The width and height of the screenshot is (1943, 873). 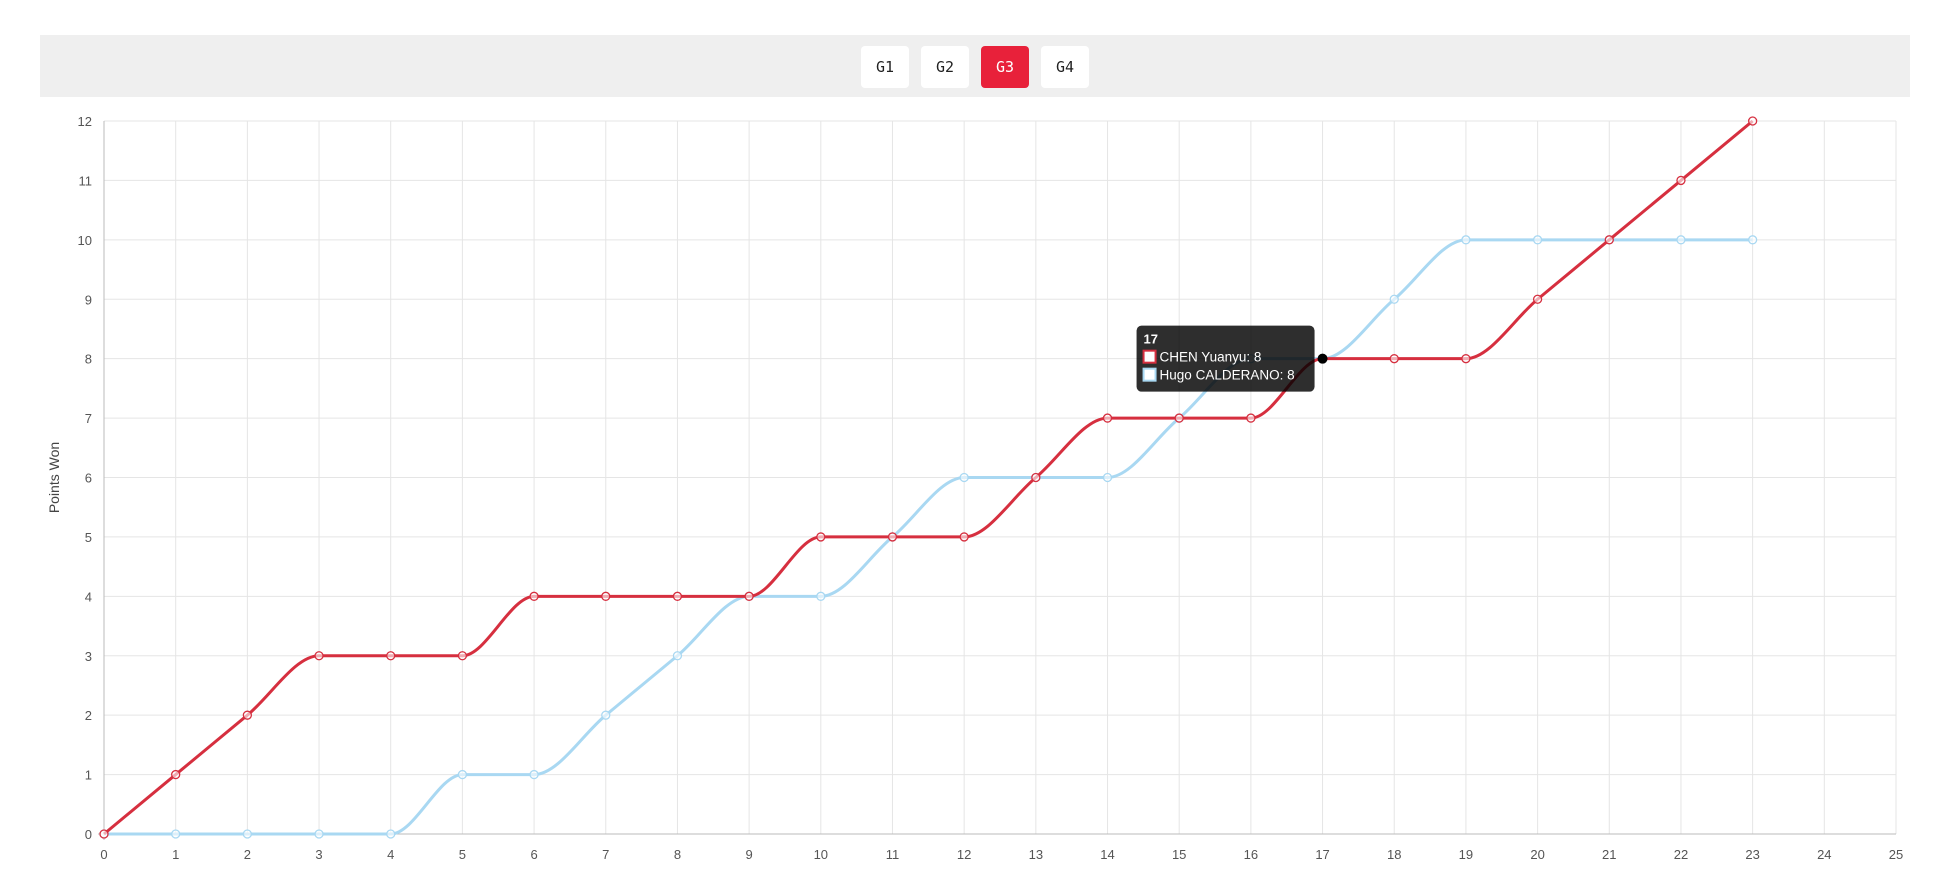 I want to click on tab-g3: G3, so click(x=1005, y=67).